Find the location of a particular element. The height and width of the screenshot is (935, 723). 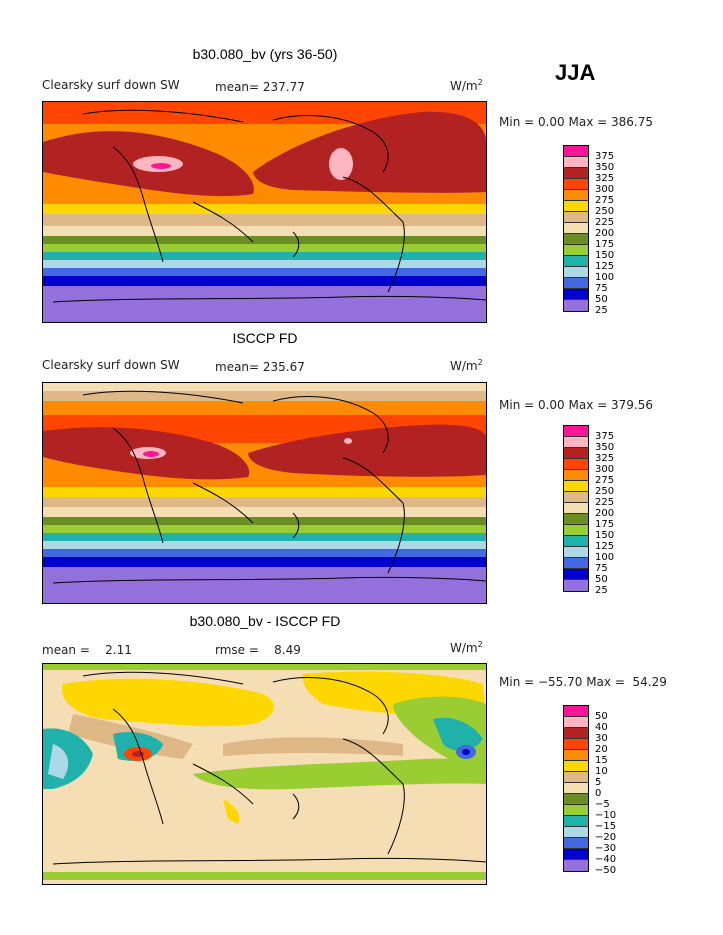

colorbar-level-label: 5 is located at coordinates (598, 782).